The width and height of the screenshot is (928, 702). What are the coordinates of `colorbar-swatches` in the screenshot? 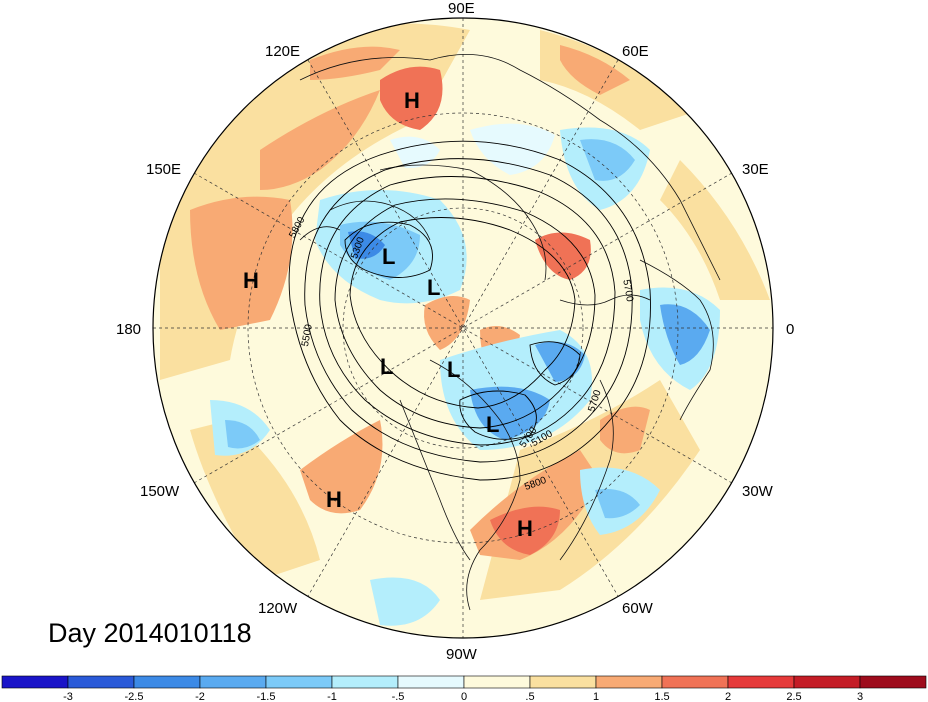 It's located at (464, 682).